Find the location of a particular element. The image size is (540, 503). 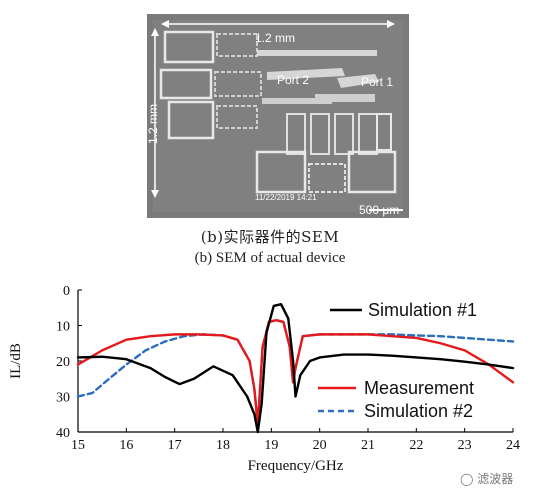

sem-timestamp: 11/22/2019 14:21 is located at coordinates (286, 197).